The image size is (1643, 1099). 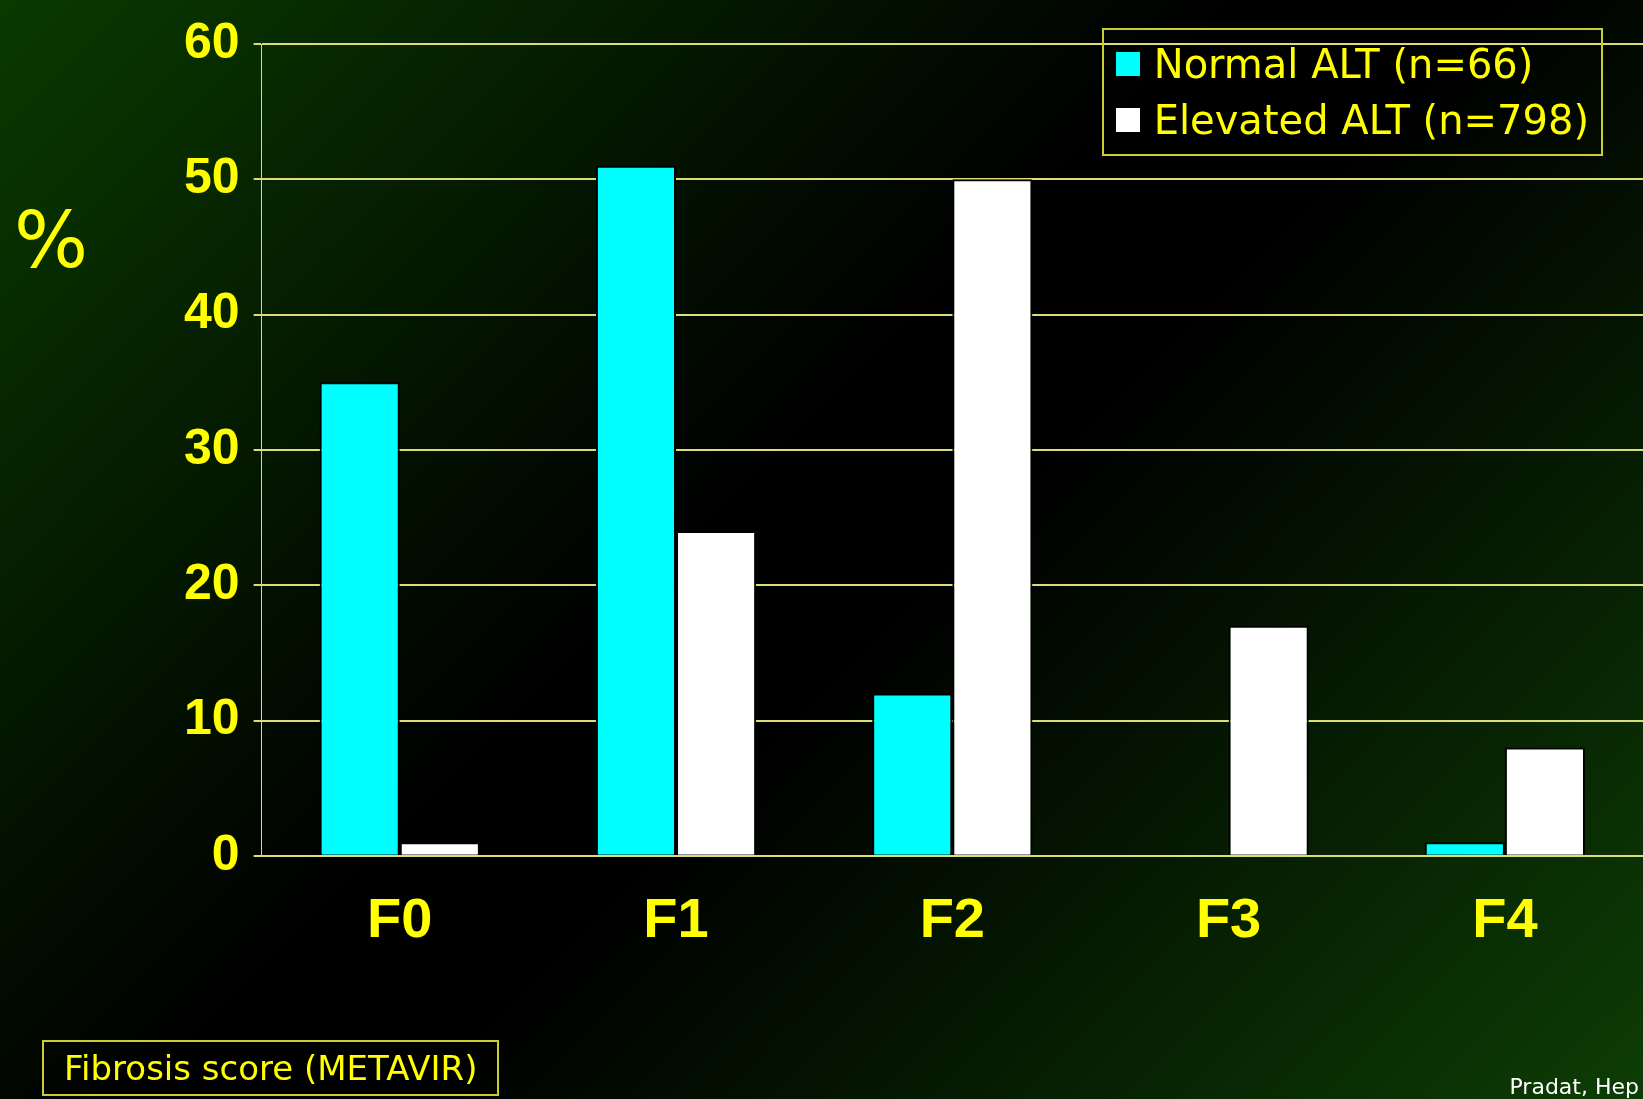 I want to click on y-tick-label: 10, so click(x=211, y=717).